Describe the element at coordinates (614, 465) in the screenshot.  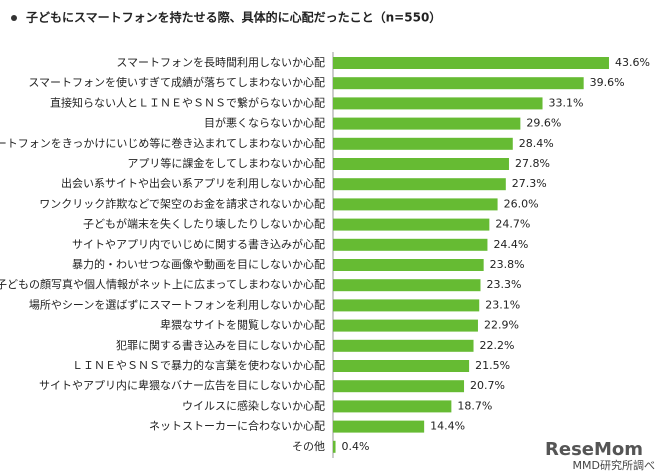
I see `source: MMD研究所調べ` at that location.